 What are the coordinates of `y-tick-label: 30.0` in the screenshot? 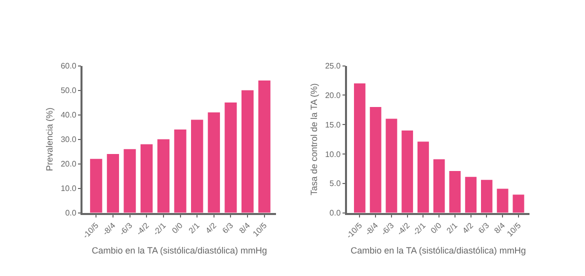 It's located at (68, 139).